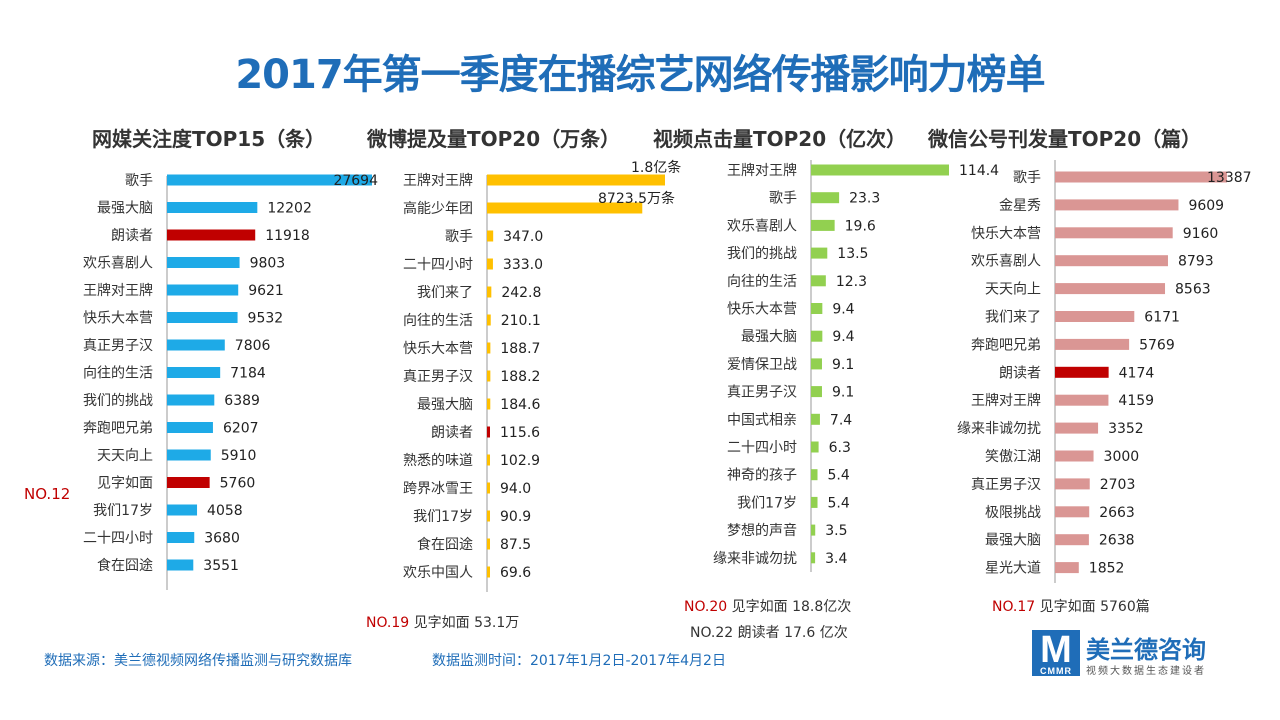 This screenshot has width=1280, height=720. I want to click on category-label-1-8: 最强大脑, so click(445, 405).